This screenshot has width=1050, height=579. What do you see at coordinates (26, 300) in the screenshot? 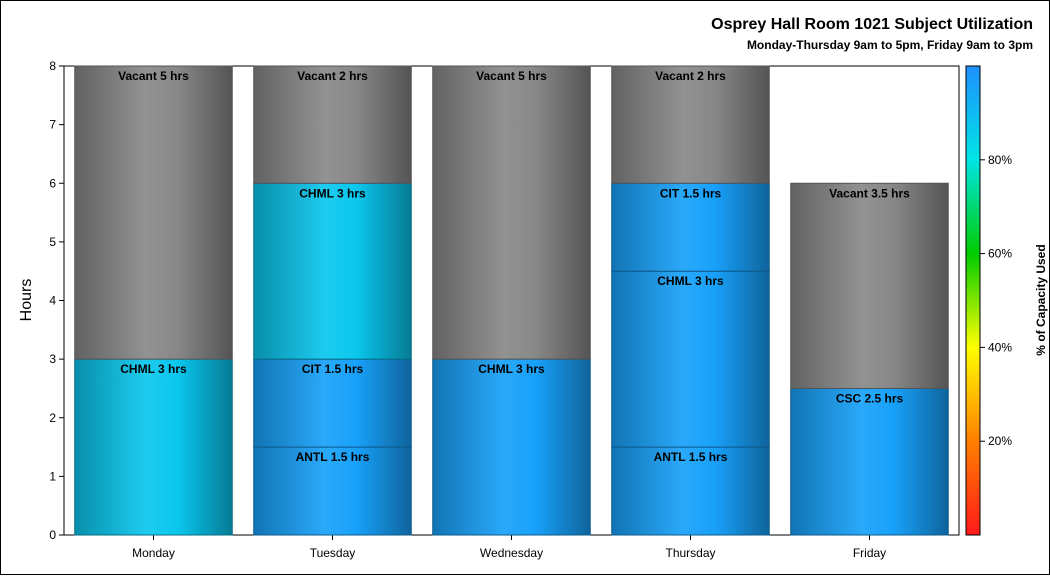
I see `y-axis-label: Hours` at bounding box center [26, 300].